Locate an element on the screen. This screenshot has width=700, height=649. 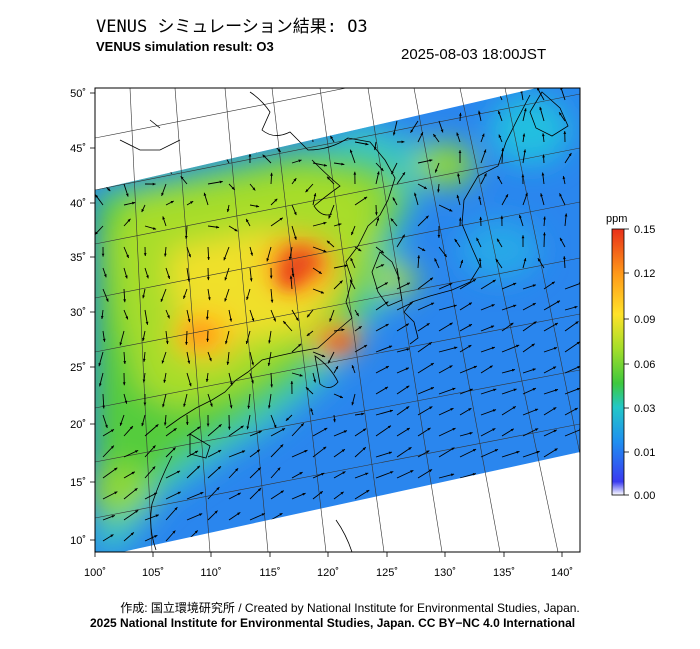
lat-tick-label: 50˚ is located at coordinates (78, 94).